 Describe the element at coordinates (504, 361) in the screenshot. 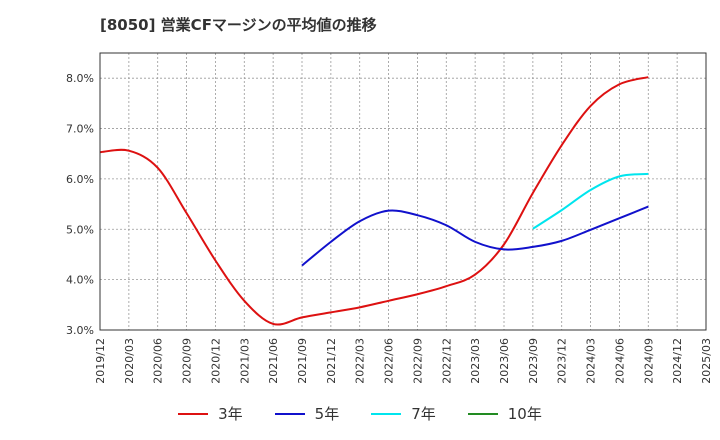

I see `x-tick-label: 2023/06` at that location.